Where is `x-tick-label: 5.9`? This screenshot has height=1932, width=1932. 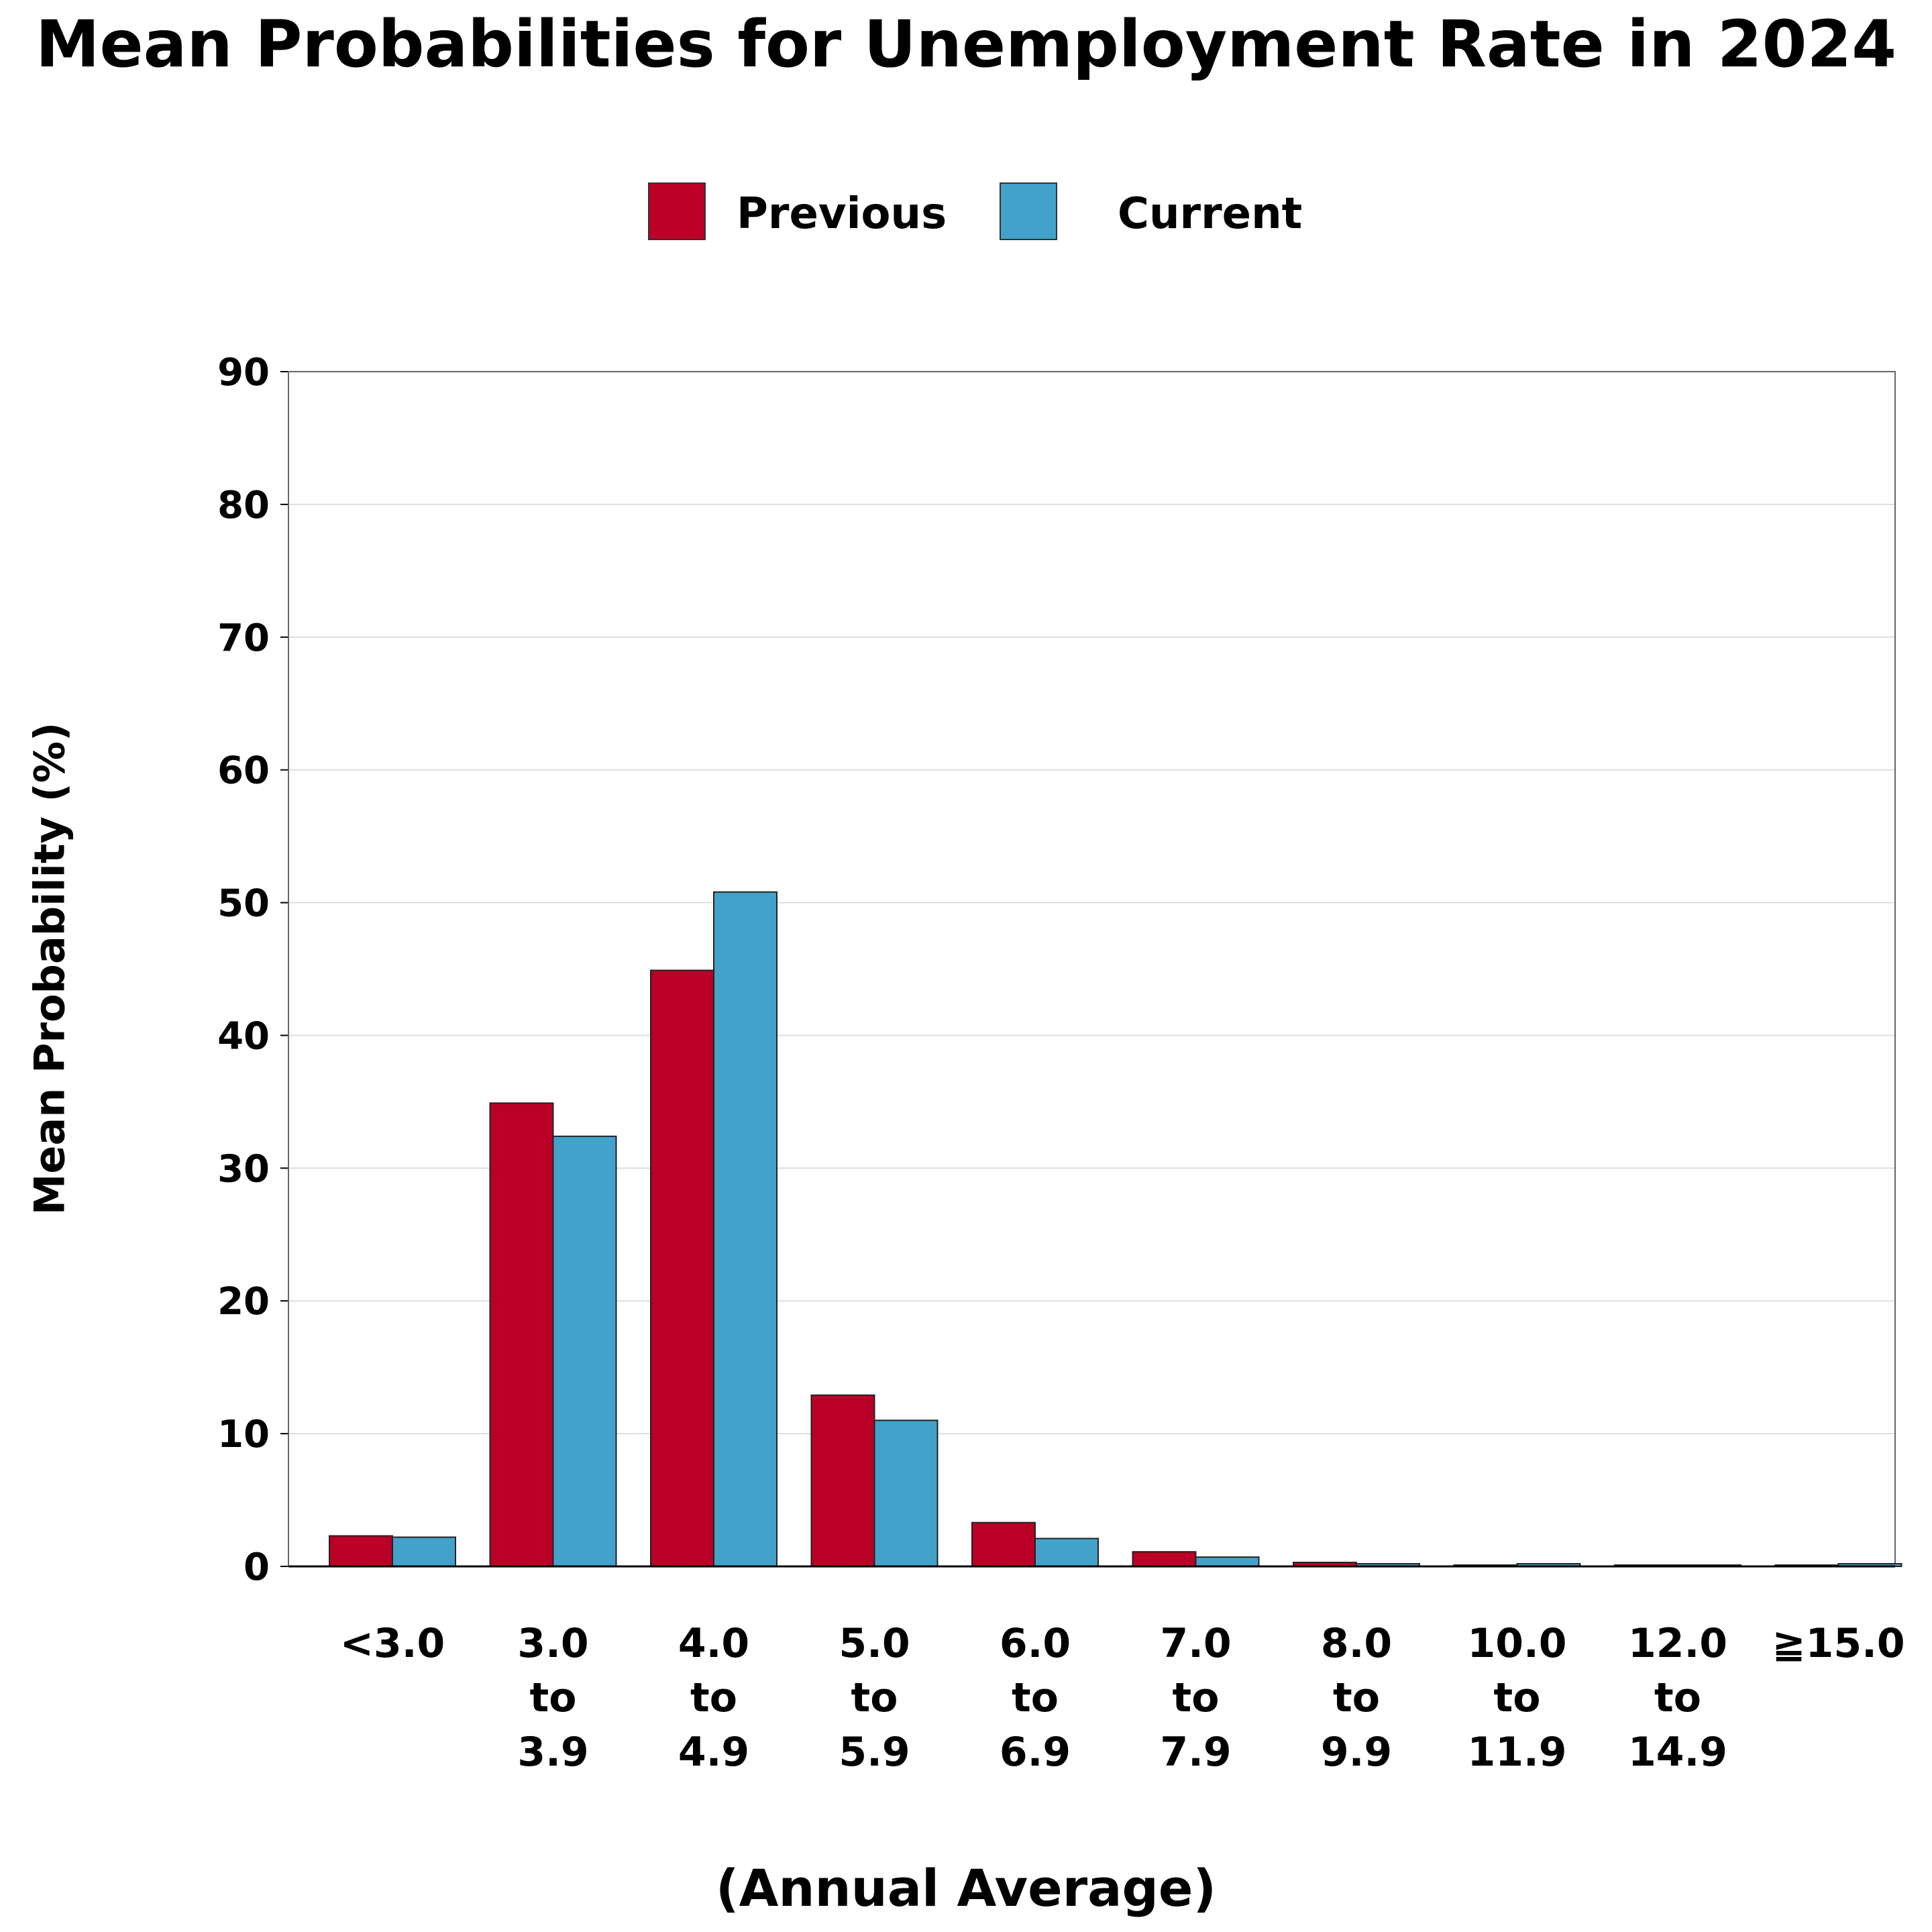
x-tick-label: 5.9 is located at coordinates (874, 1752).